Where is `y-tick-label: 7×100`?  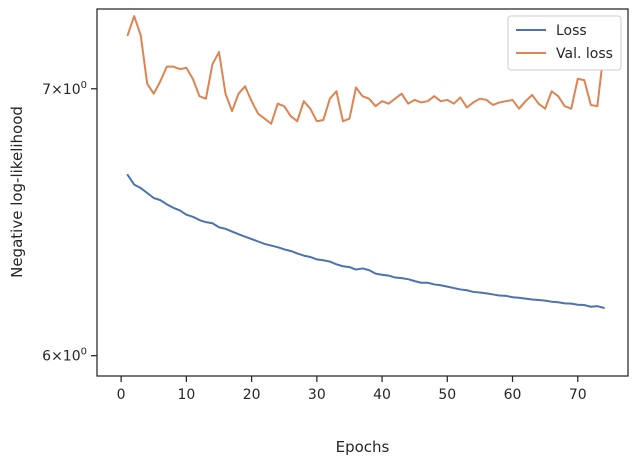
y-tick-label: 7×100 is located at coordinates (64, 89).